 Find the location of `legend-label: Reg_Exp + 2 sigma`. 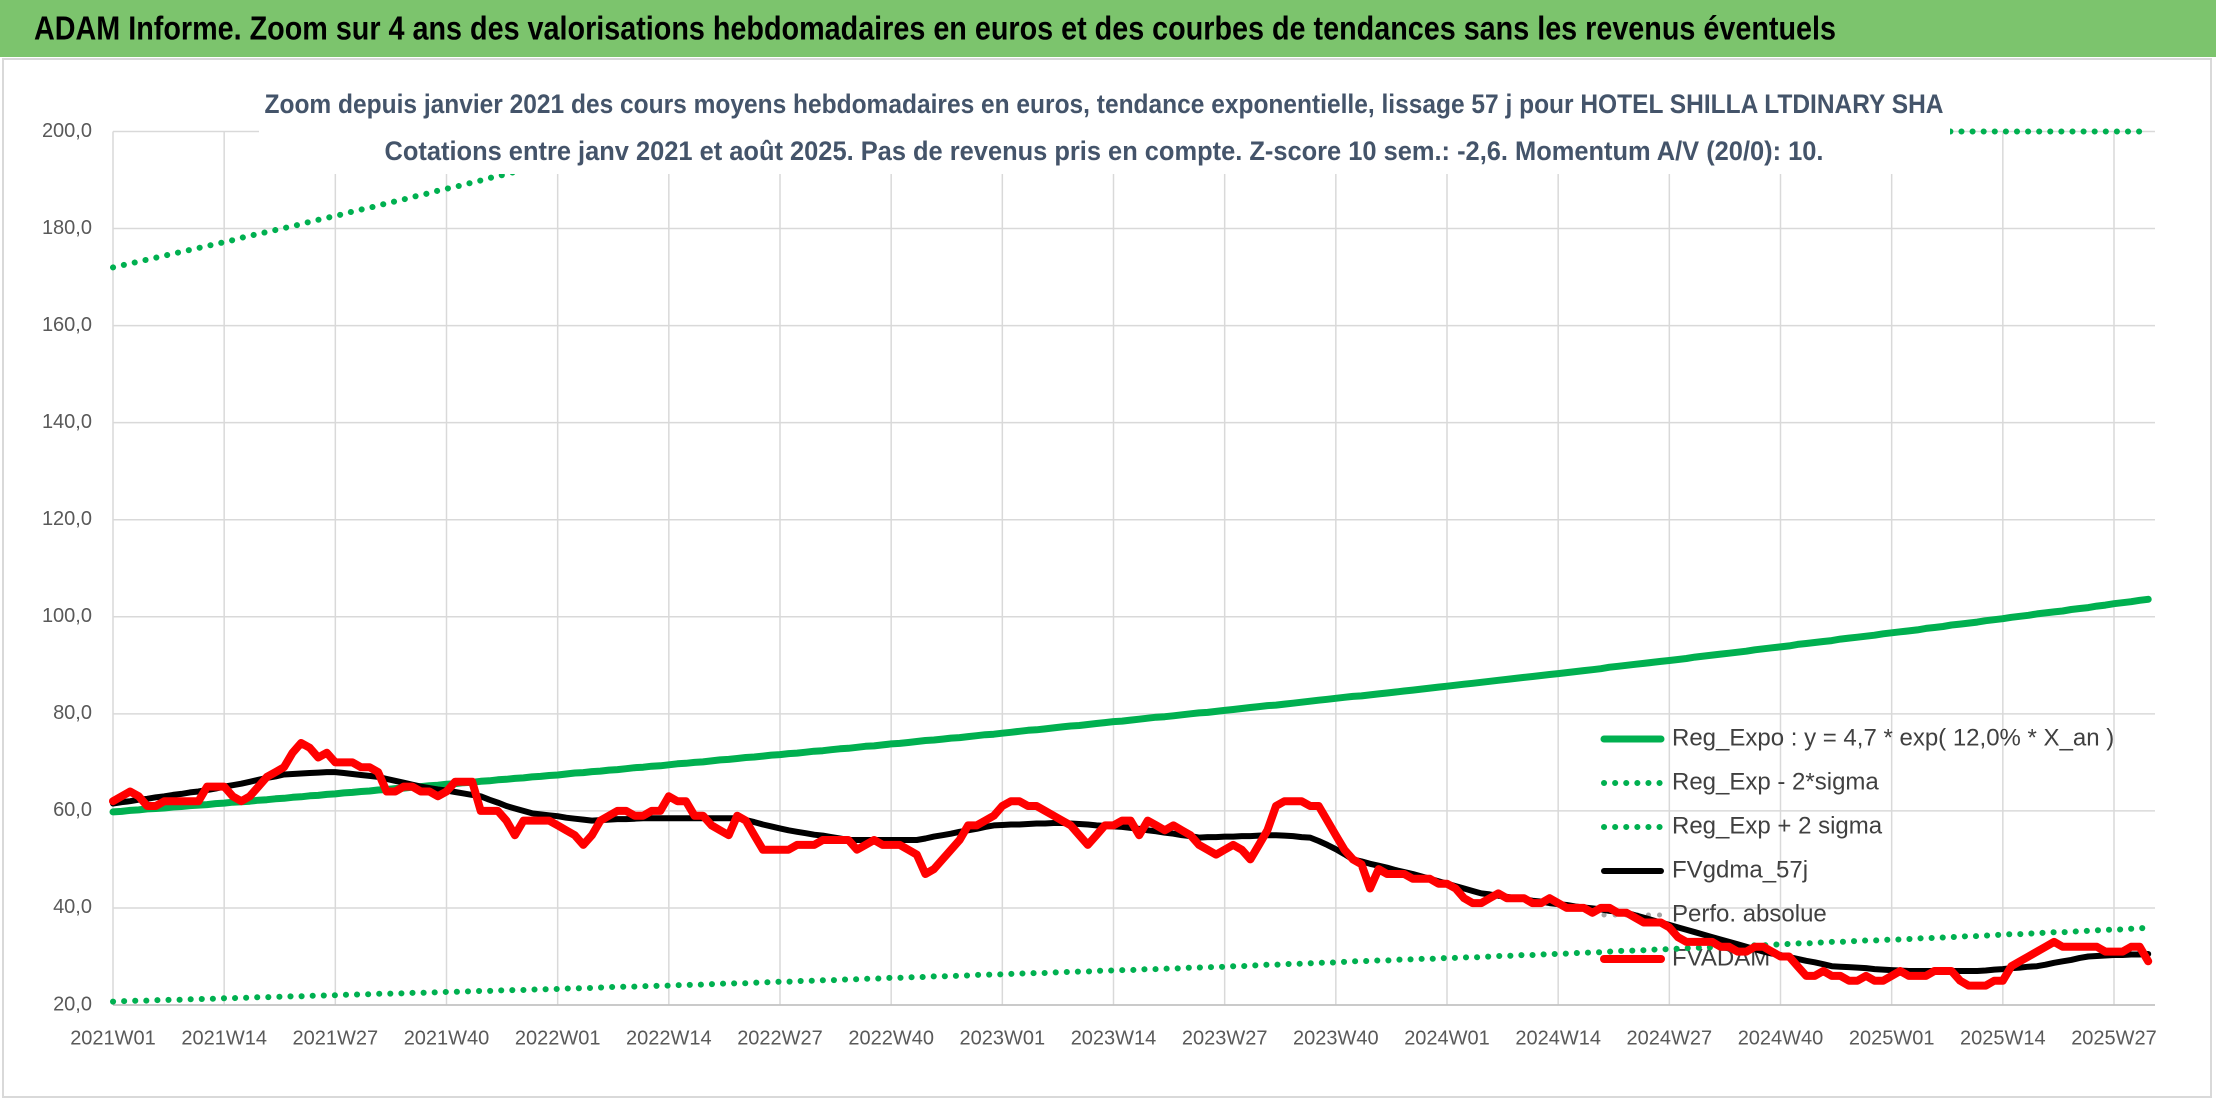

legend-label: Reg_Exp + 2 sigma is located at coordinates (1777, 825).